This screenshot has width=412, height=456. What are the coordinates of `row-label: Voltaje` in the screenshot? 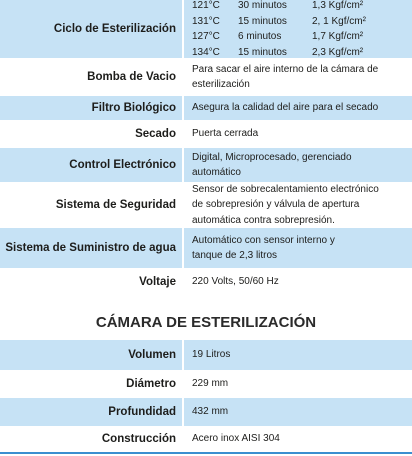 It's located at (157, 282).